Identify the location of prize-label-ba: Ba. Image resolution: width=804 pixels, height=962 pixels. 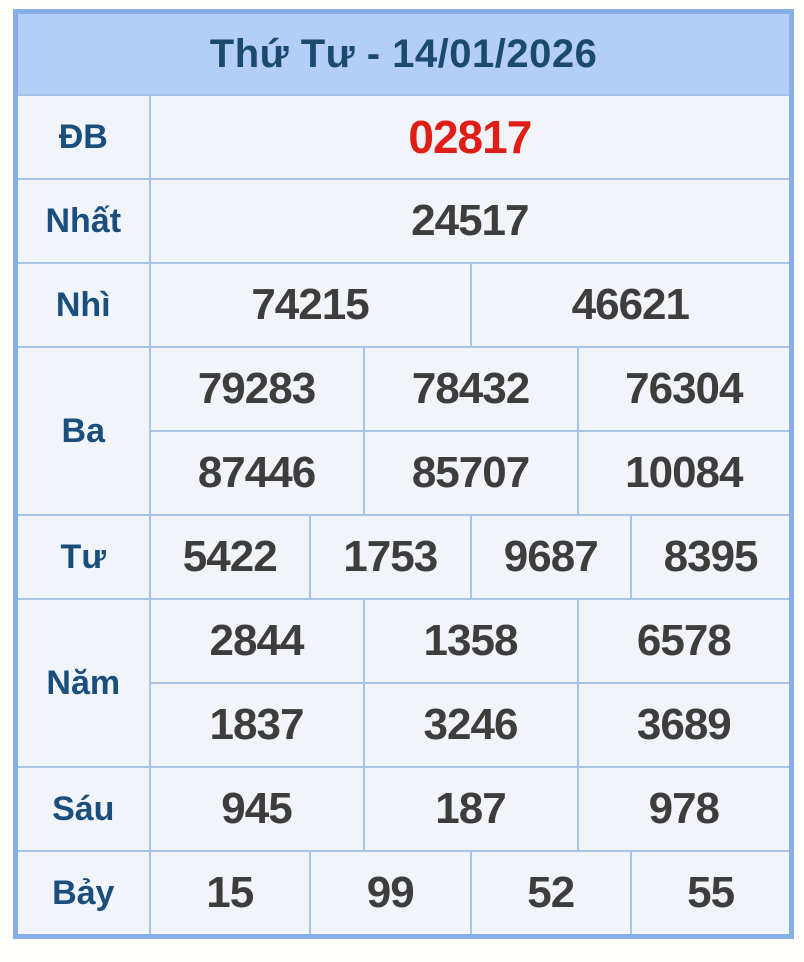
(82, 431).